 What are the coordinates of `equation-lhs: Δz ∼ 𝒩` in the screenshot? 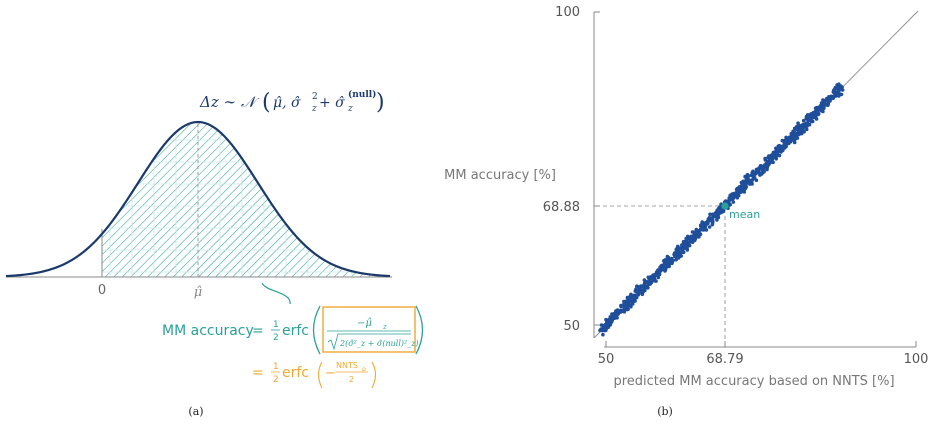 It's located at (229, 102).